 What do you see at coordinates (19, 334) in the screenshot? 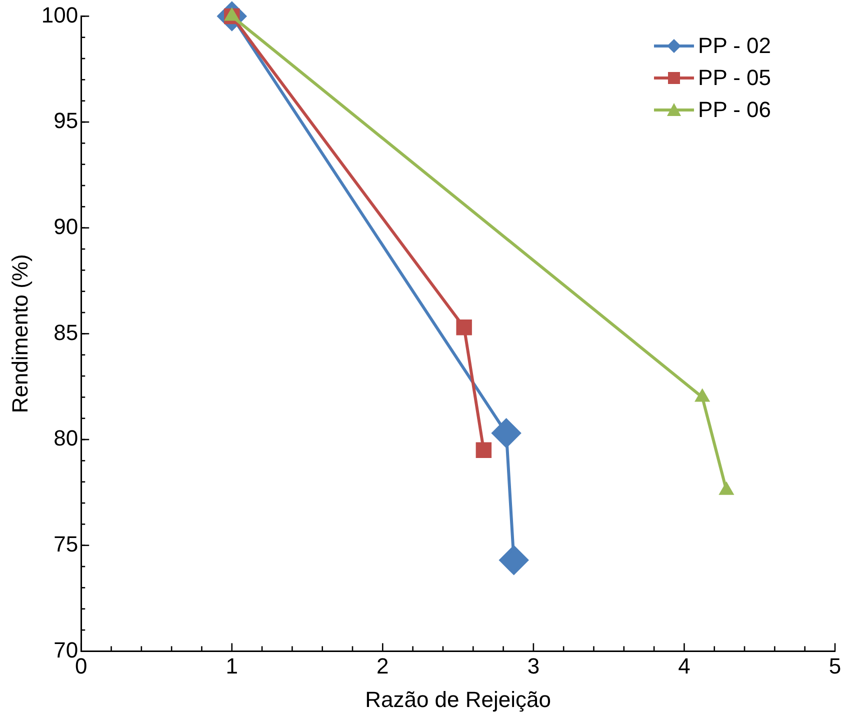
I see `y-axis-title: Rendimento (%)` at bounding box center [19, 334].